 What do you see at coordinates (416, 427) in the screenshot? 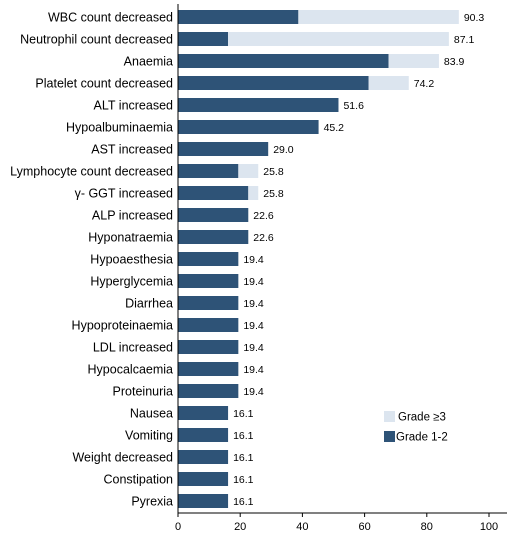
I see `legend: Grade ≥3 Grade 1-2` at bounding box center [416, 427].